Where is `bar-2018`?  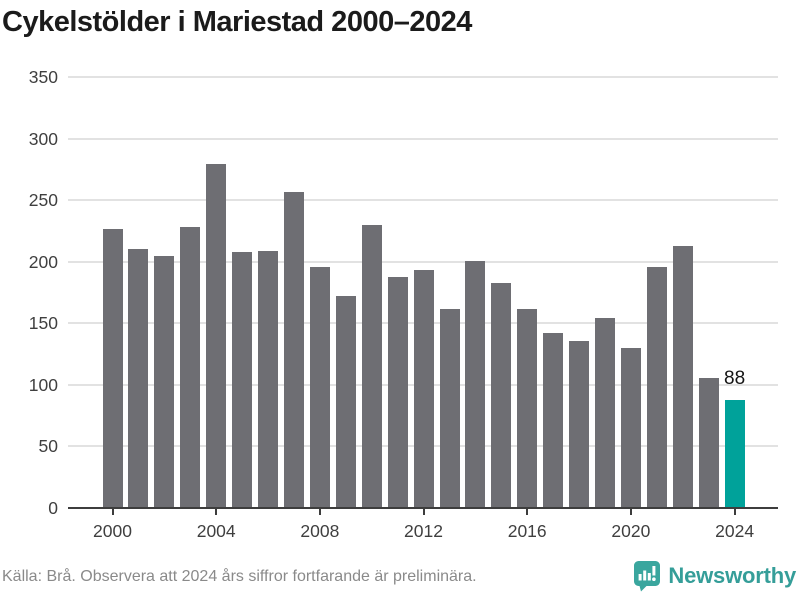
bar-2018 is located at coordinates (579, 424).